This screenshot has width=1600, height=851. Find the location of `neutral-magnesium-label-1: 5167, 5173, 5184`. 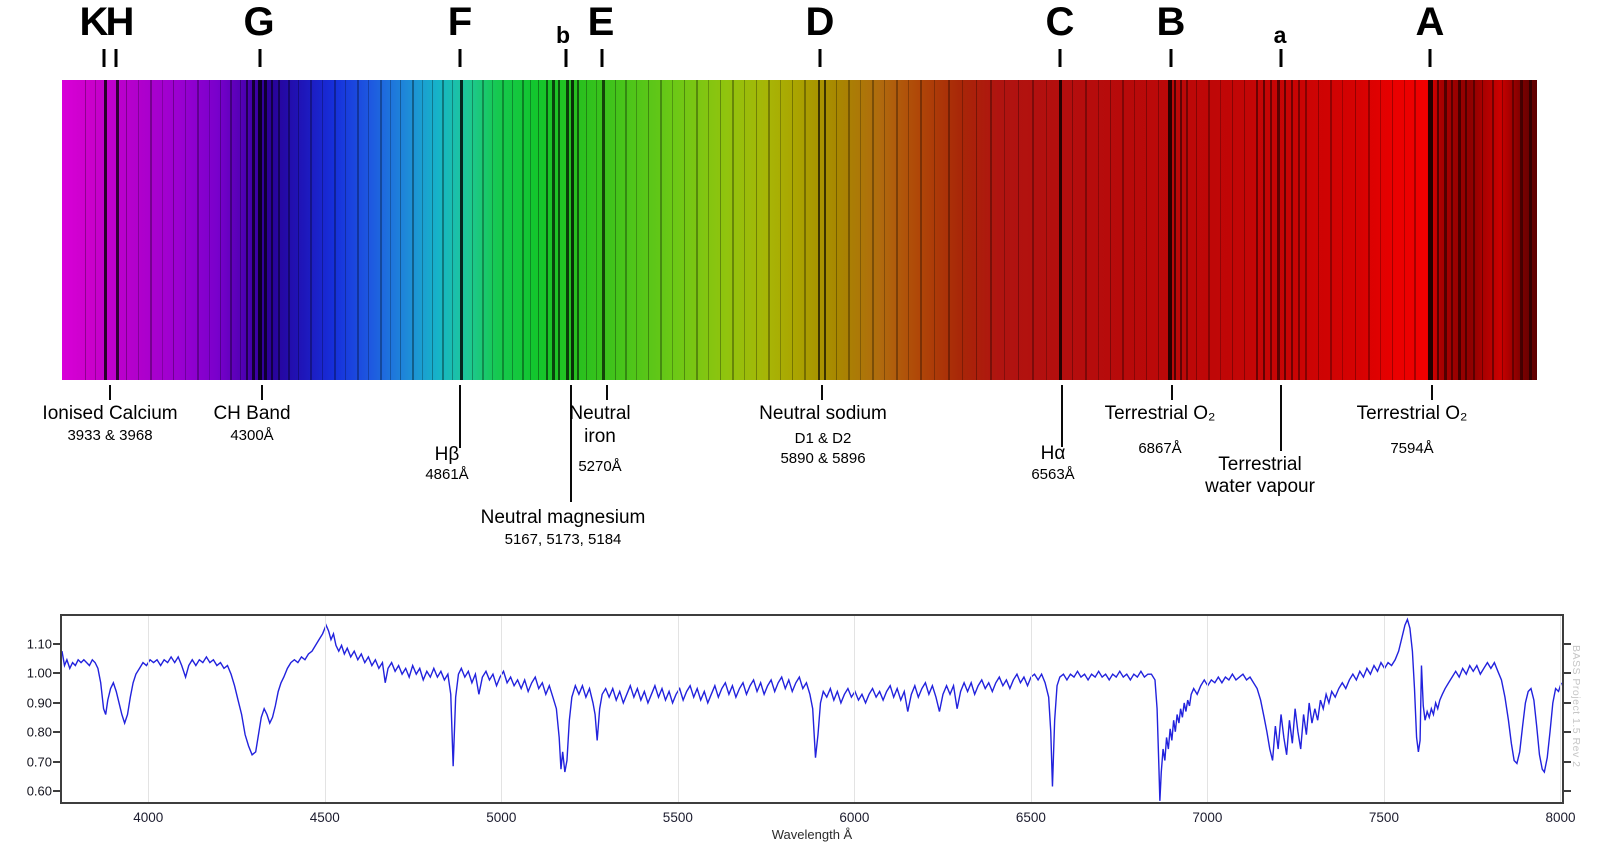

neutral-magnesium-label-1: 5167, 5173, 5184 is located at coordinates (563, 539).